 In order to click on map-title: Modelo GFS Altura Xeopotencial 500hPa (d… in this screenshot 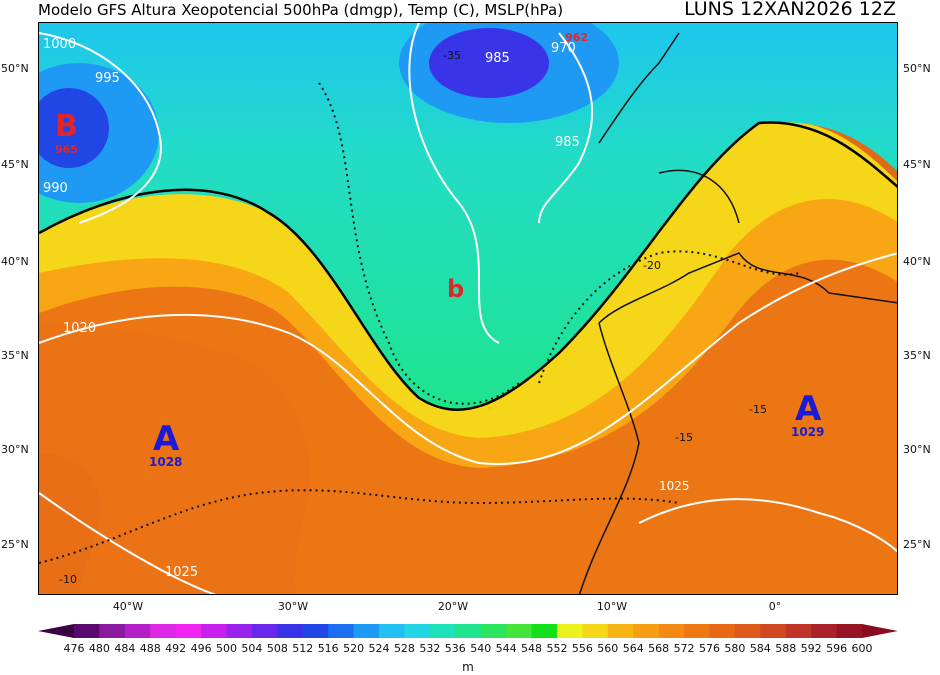, I will do `click(301, 10)`.